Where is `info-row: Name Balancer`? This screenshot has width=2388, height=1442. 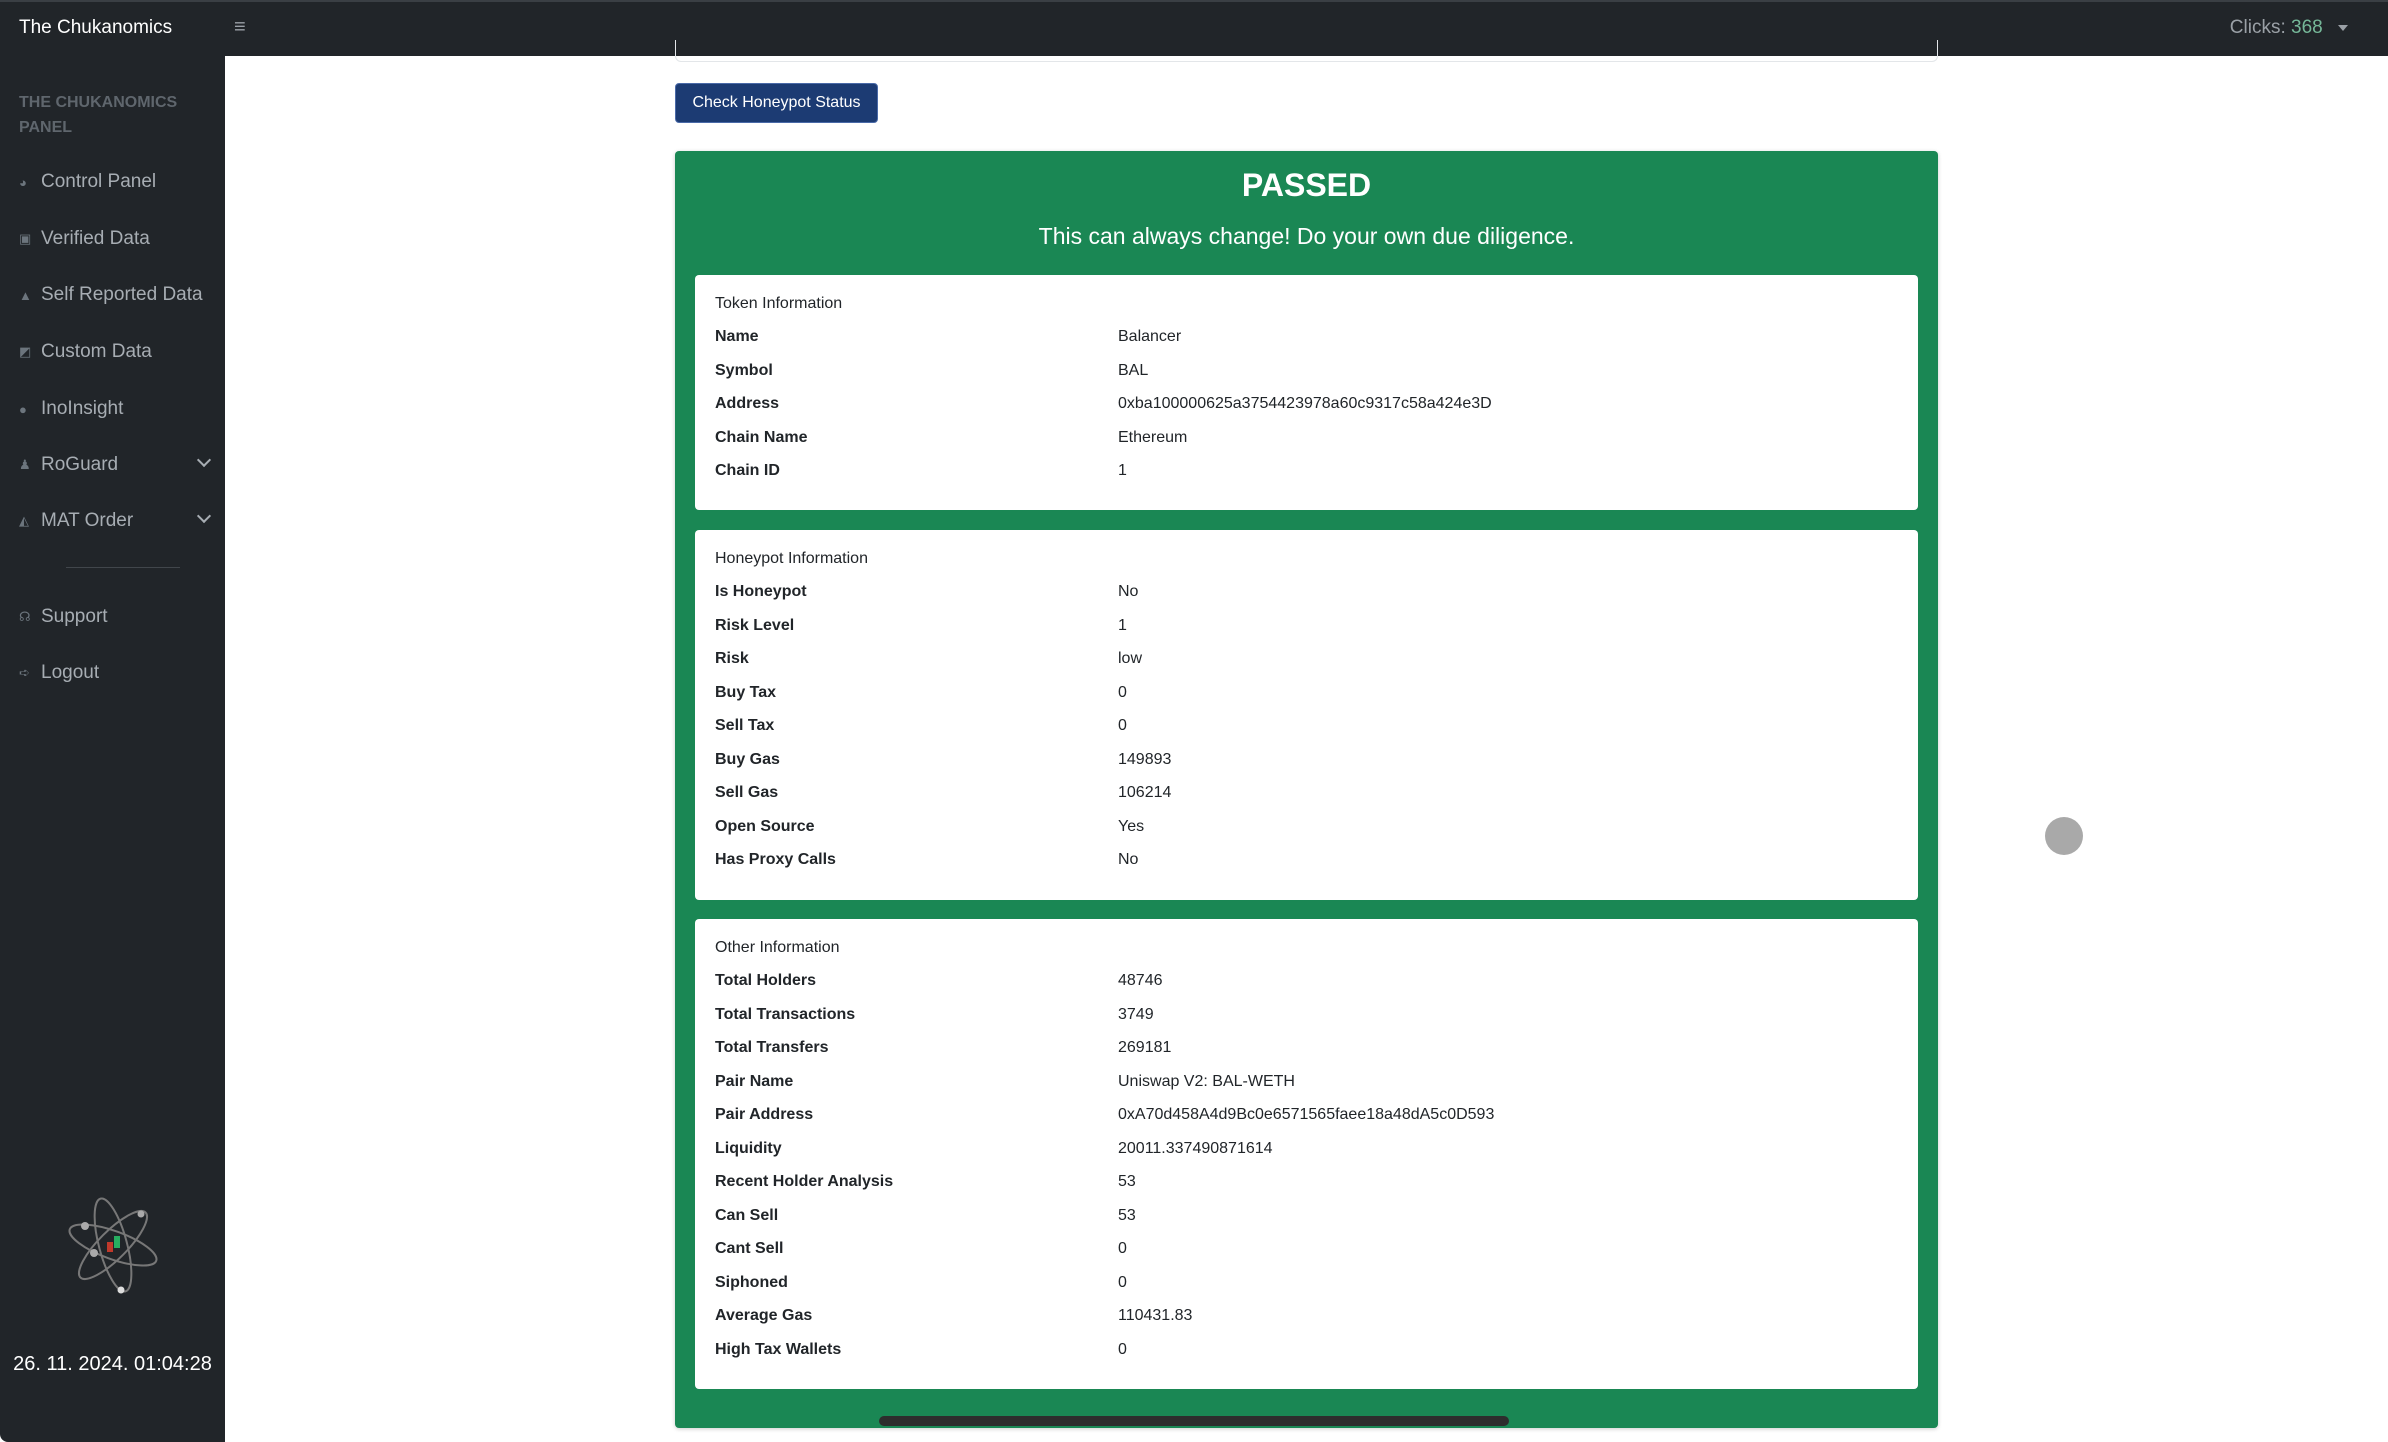
info-row: Name Balancer is located at coordinates (1306, 337).